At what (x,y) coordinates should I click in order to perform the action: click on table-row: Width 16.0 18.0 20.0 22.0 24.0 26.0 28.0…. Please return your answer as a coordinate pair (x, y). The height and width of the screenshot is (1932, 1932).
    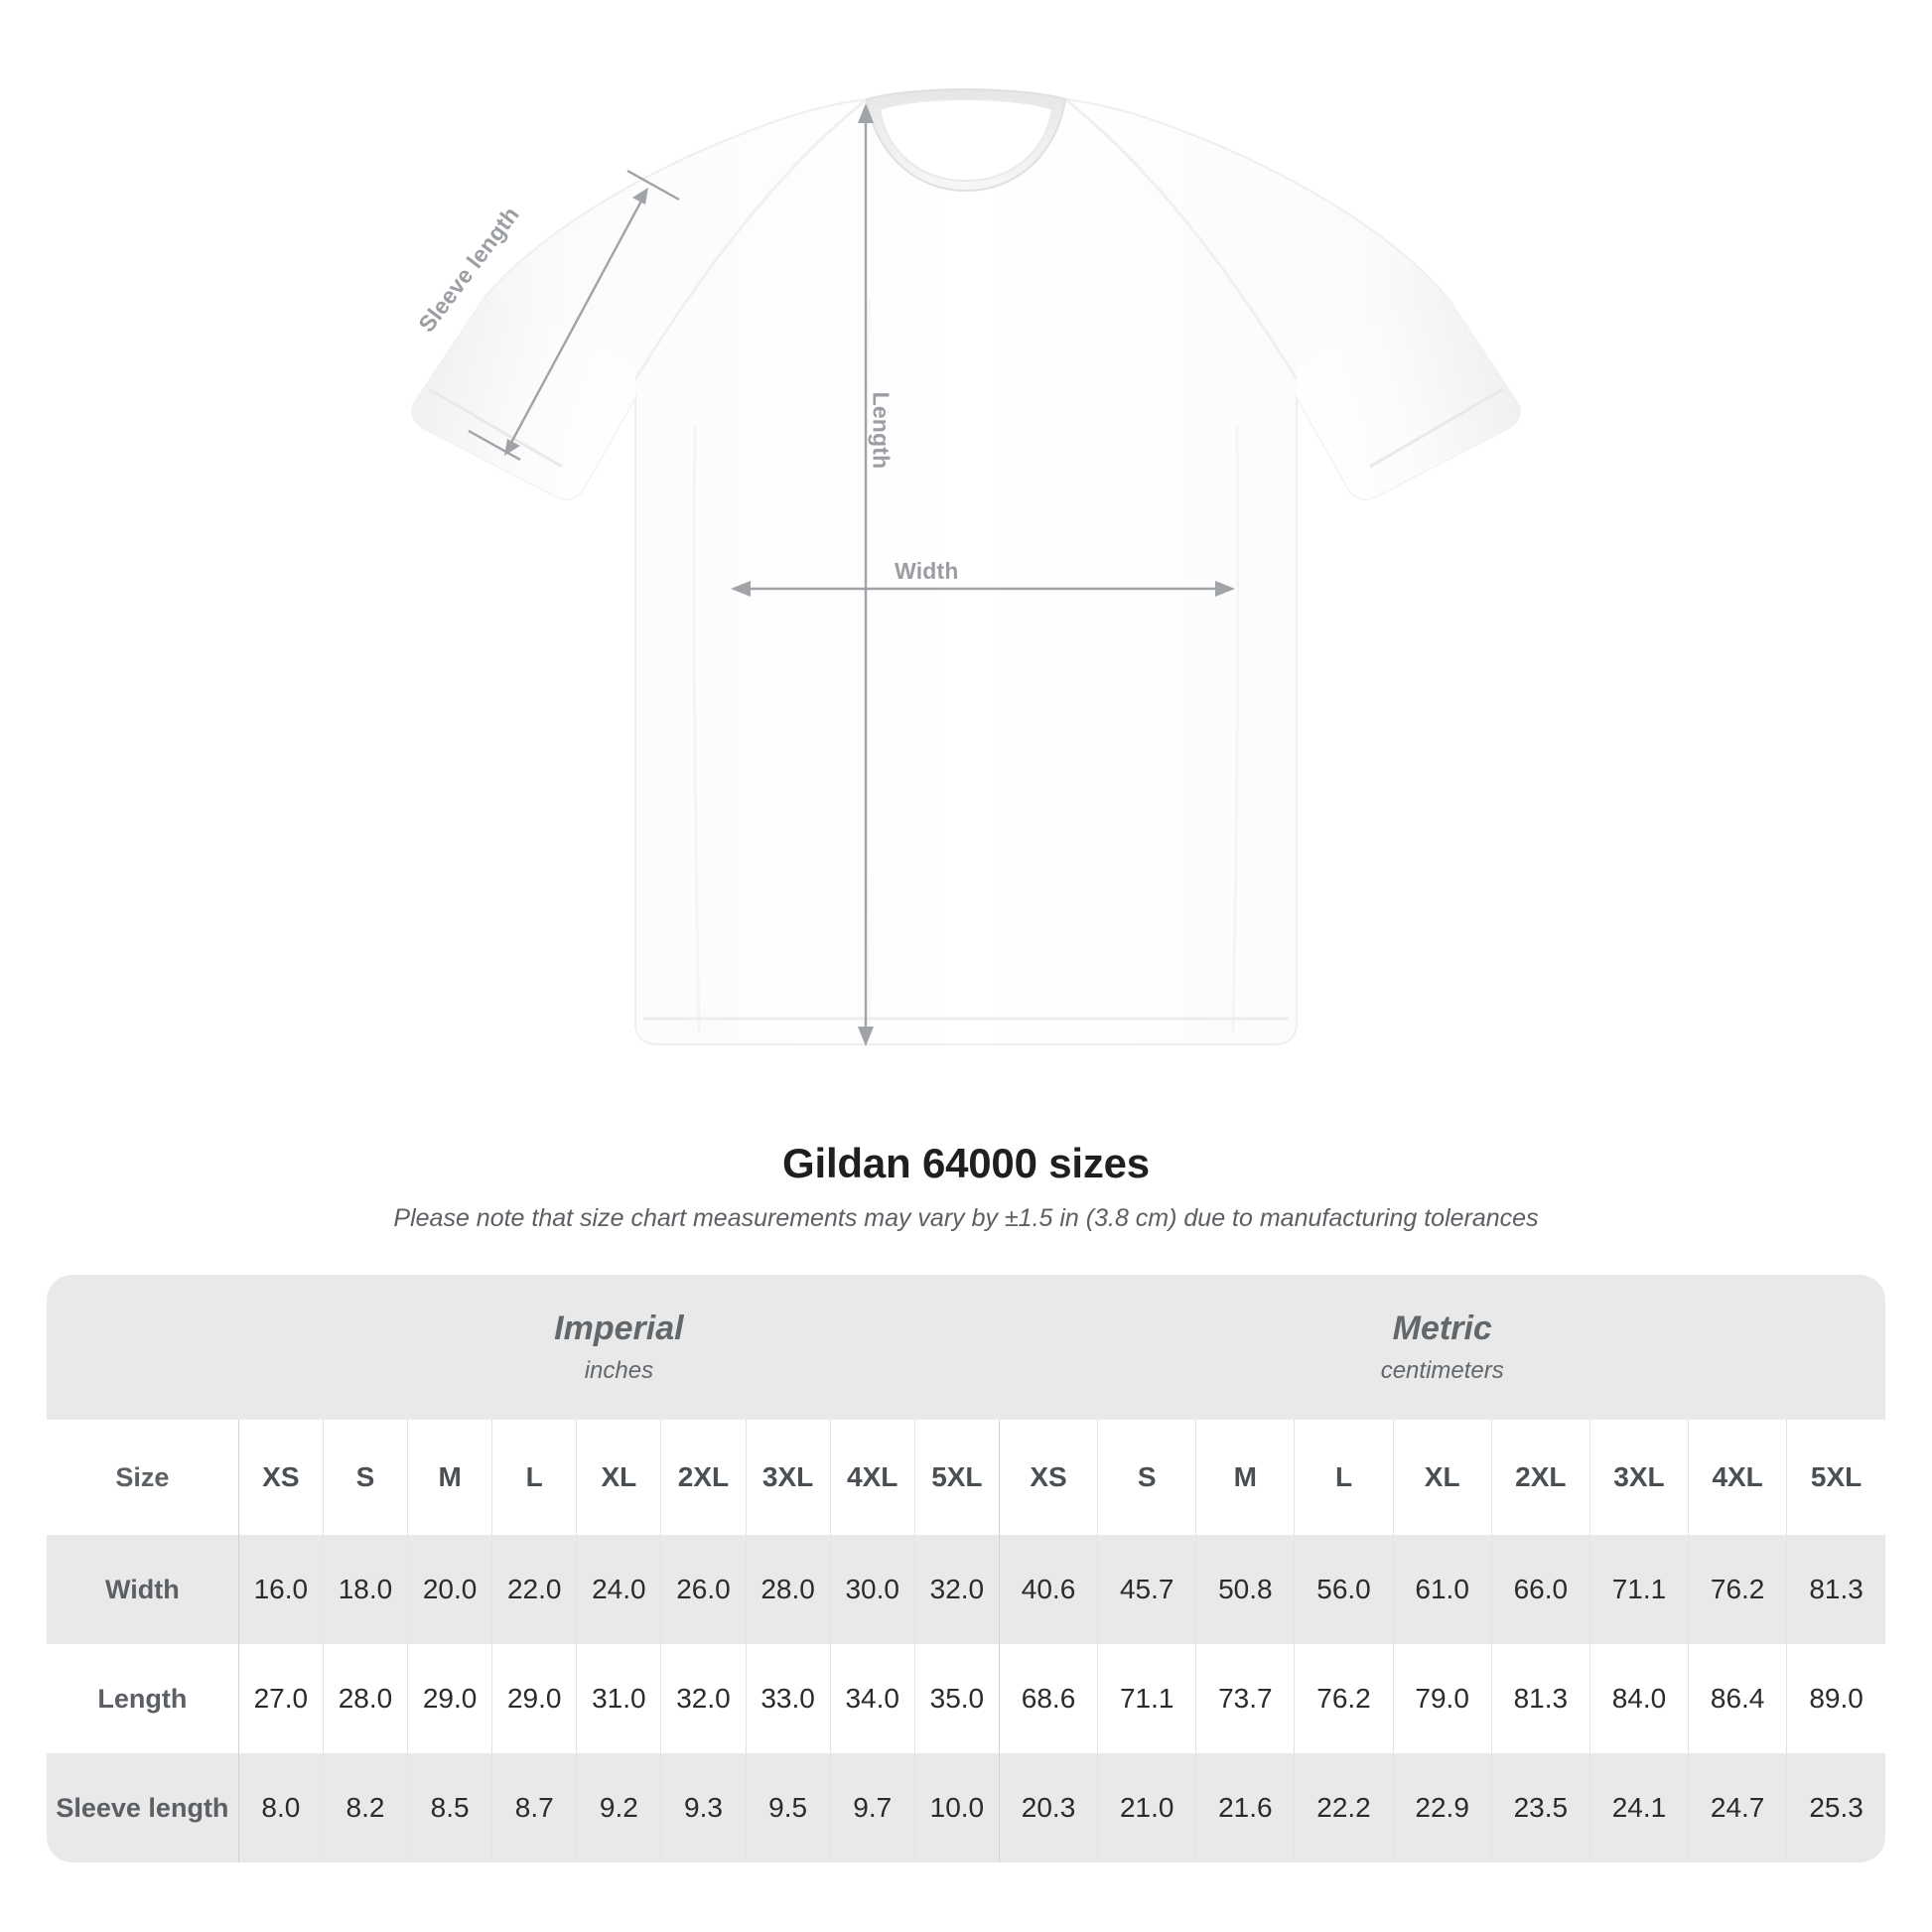
    Looking at the image, I should click on (966, 1590).